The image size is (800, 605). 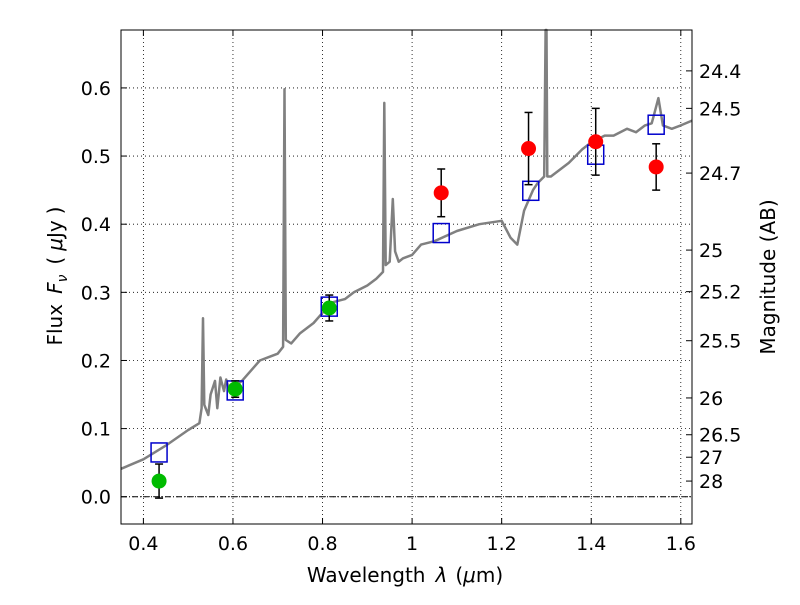 I want to click on x-axis-title: Wavelength λ (μm), so click(x=405, y=575).